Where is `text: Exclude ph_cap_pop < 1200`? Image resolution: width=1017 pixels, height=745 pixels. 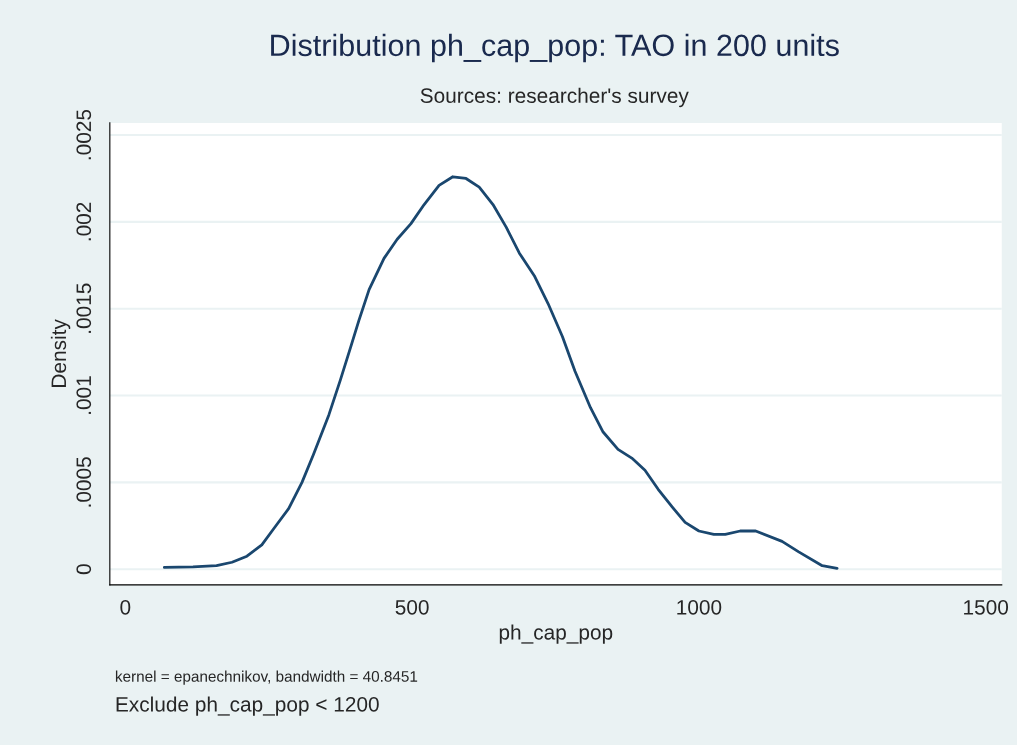 text: Exclude ph_cap_pop < 1200 is located at coordinates (247, 706).